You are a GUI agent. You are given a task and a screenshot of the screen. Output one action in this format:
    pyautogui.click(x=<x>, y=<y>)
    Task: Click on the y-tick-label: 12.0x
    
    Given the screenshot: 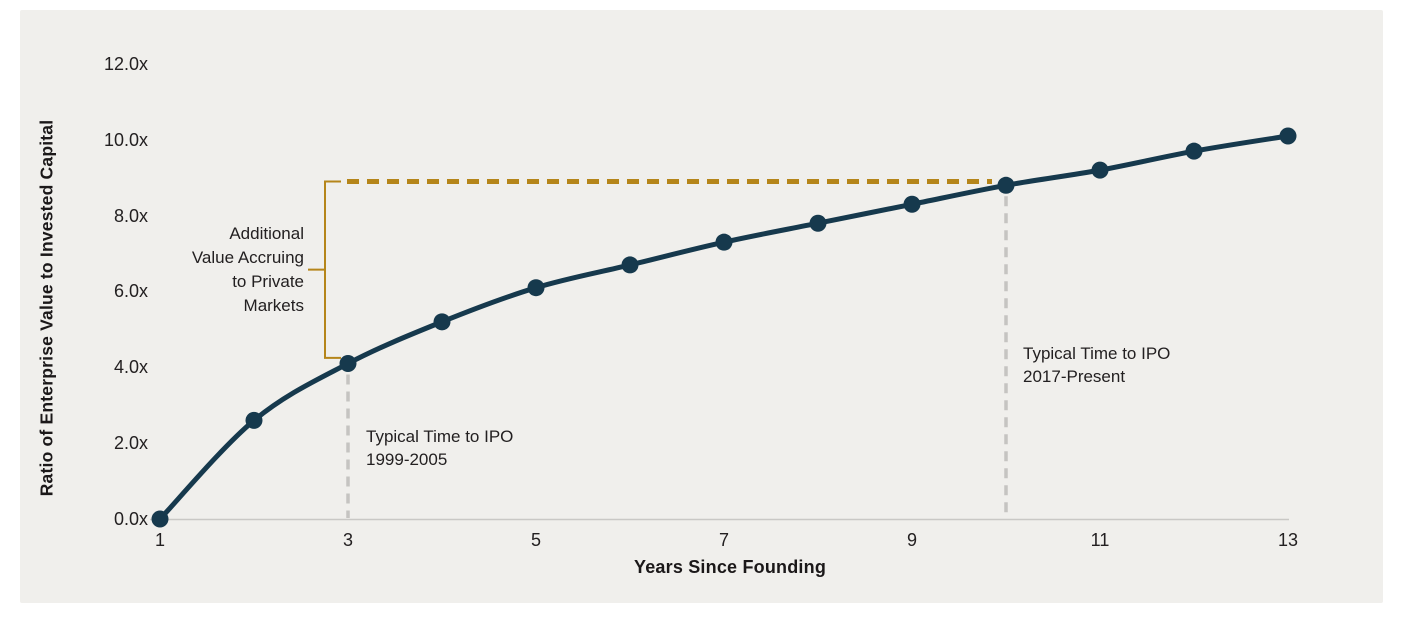 What is the action you would take?
    pyautogui.click(x=125, y=63)
    